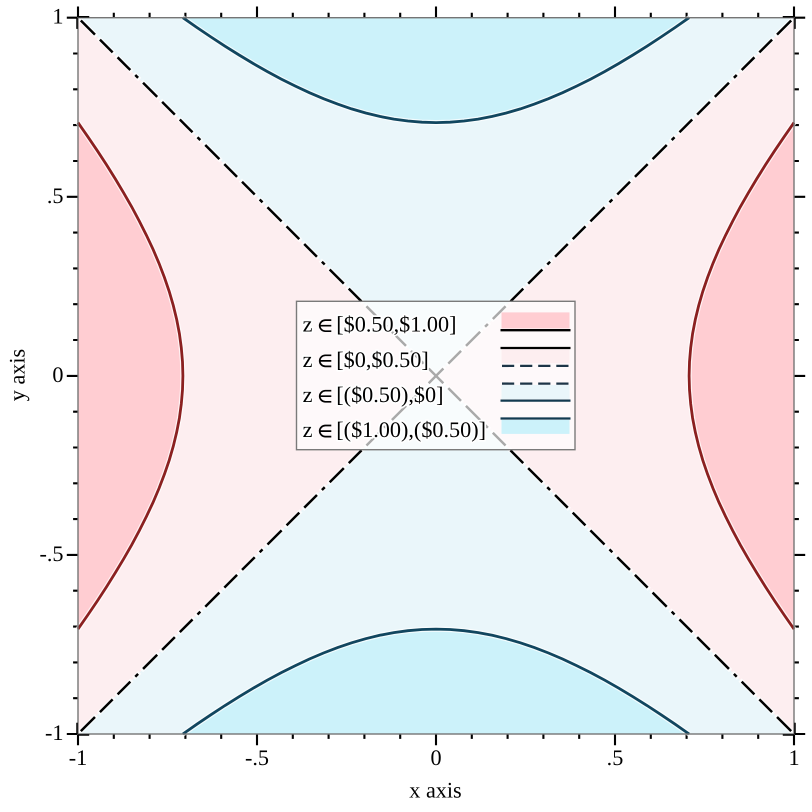  What do you see at coordinates (17, 375) in the screenshot?
I see `svg-text: y axis` at bounding box center [17, 375].